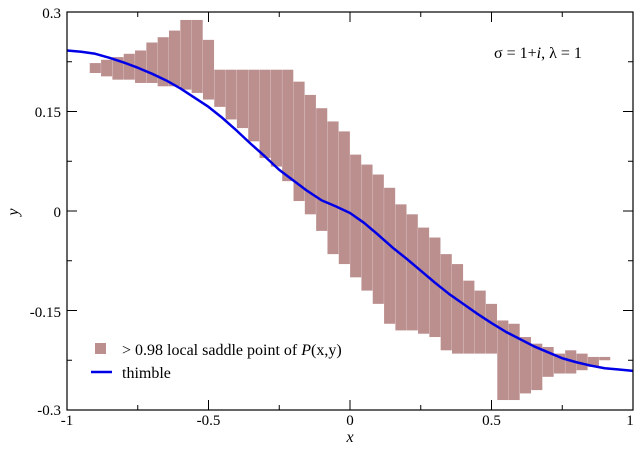 The width and height of the screenshot is (637, 450). Describe the element at coordinates (349, 437) in the screenshot. I see `x-axis-label: x` at that location.